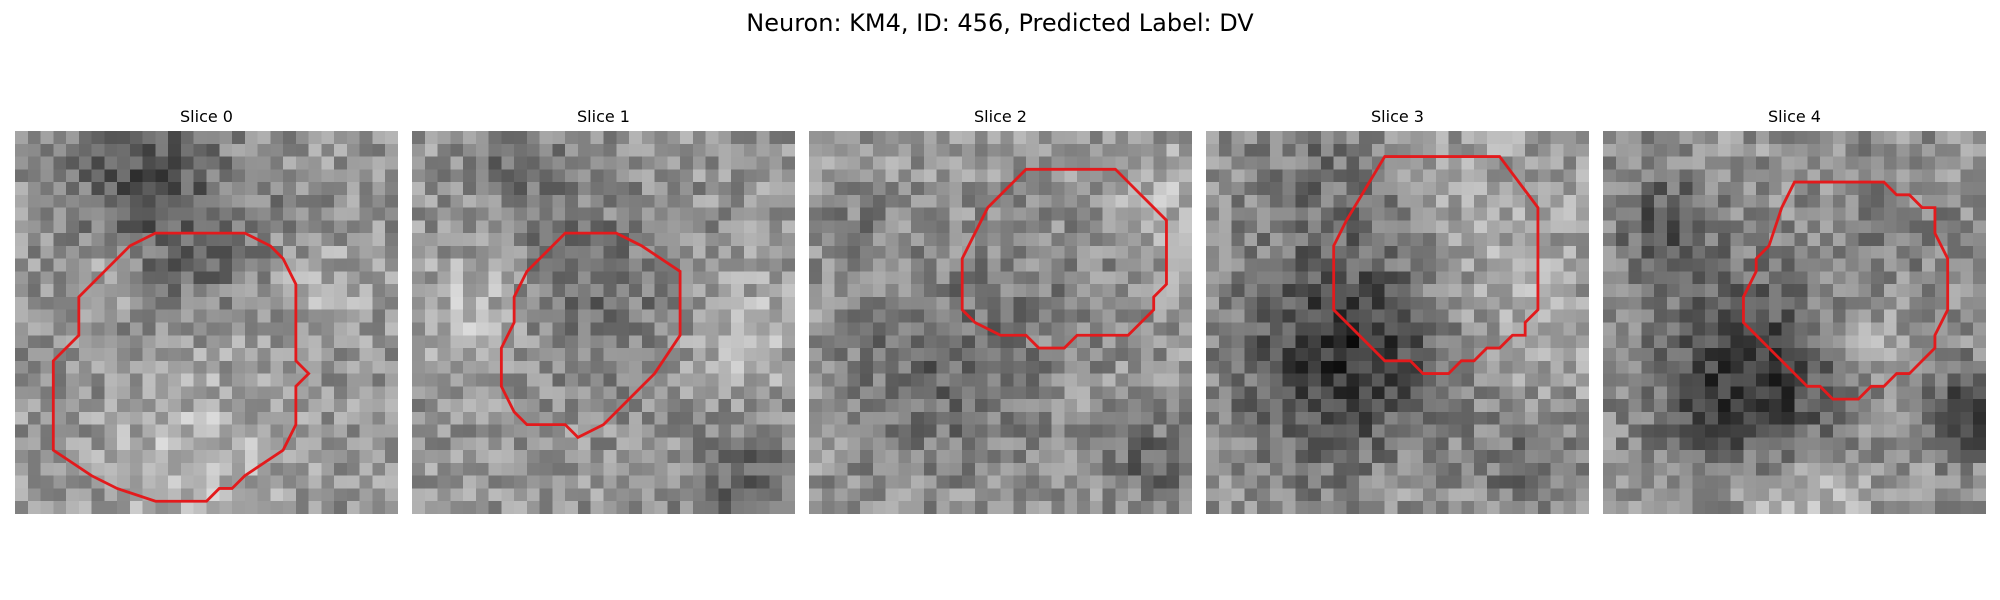  I want to click on slice-panel-2: Slice 2, so click(1000, 310).